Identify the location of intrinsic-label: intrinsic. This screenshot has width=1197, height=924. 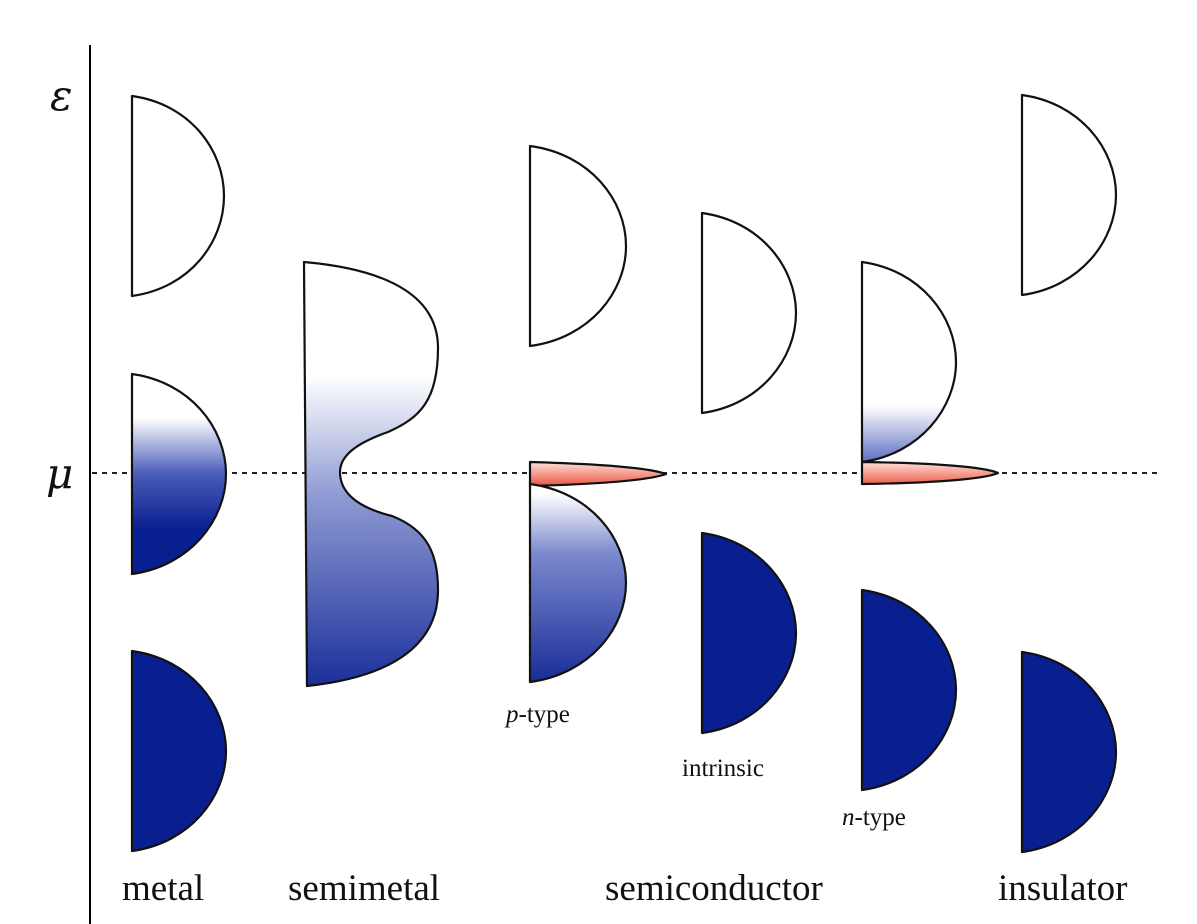
(723, 768).